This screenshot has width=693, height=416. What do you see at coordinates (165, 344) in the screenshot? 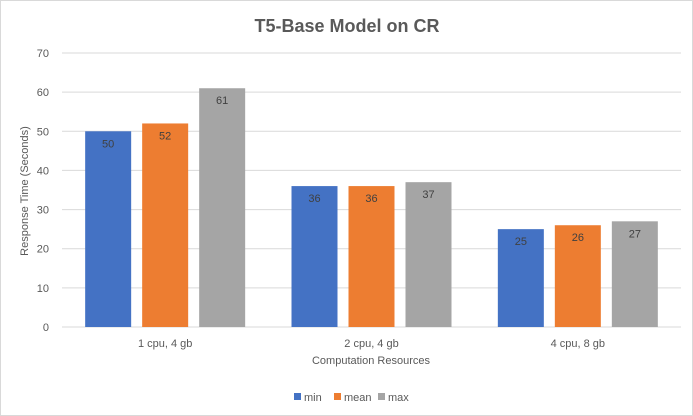
I see `x-tick-label: 1 cpu, 4 gb` at bounding box center [165, 344].